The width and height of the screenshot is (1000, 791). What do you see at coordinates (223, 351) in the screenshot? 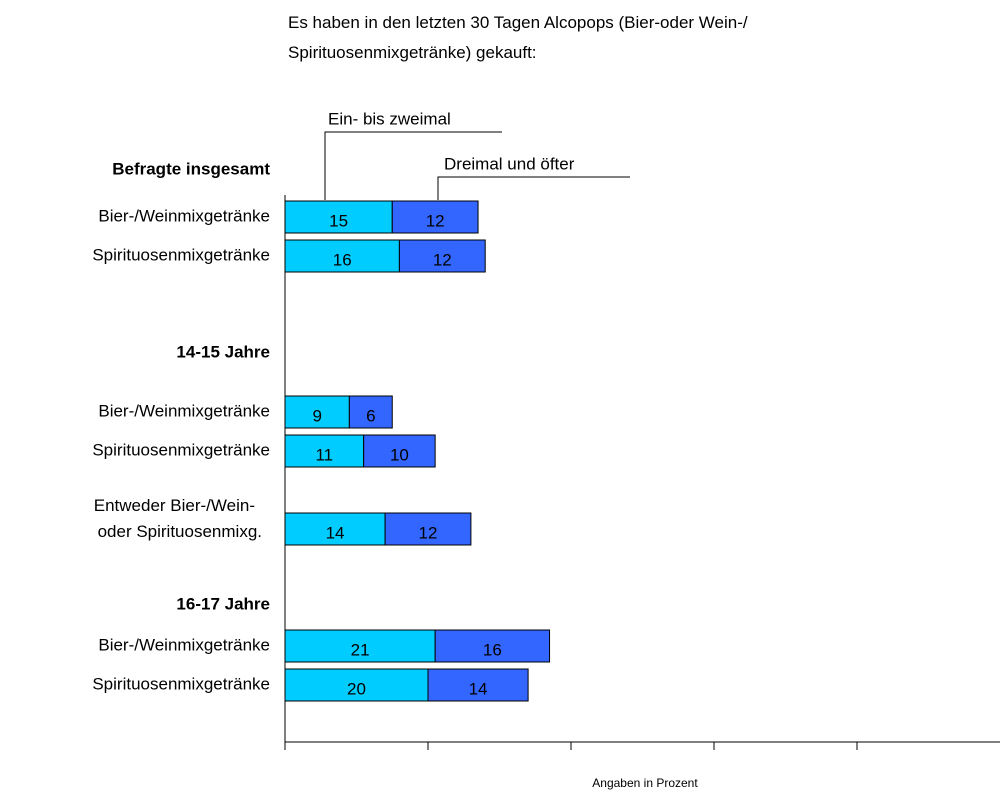
I see `group-label: 14-15 Jahre` at bounding box center [223, 351].